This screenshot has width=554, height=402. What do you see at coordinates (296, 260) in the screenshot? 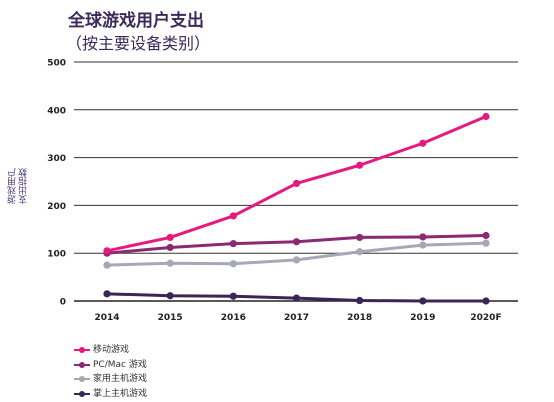
I see `series-3-point-2017` at bounding box center [296, 260].